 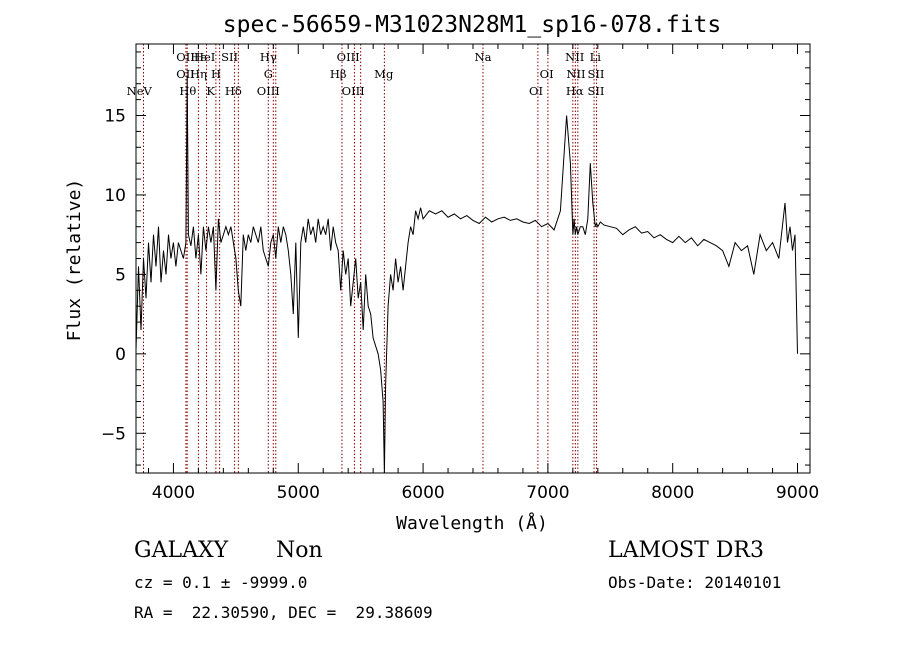 I want to click on line-label-17: Mg, so click(x=384, y=74).